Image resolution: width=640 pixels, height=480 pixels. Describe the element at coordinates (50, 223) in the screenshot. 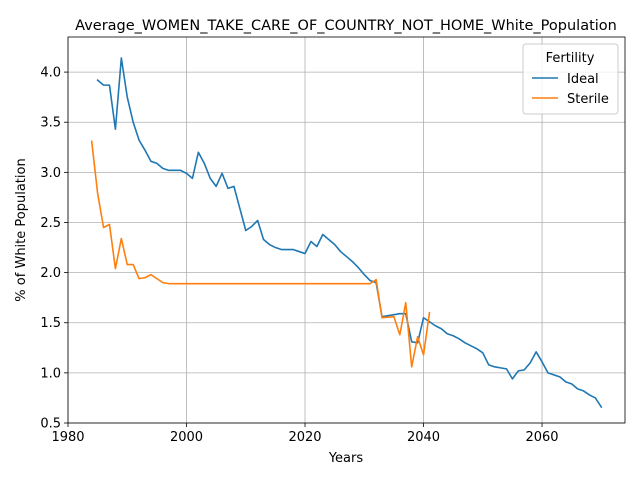

I see `y-tick-label: 2.5` at that location.